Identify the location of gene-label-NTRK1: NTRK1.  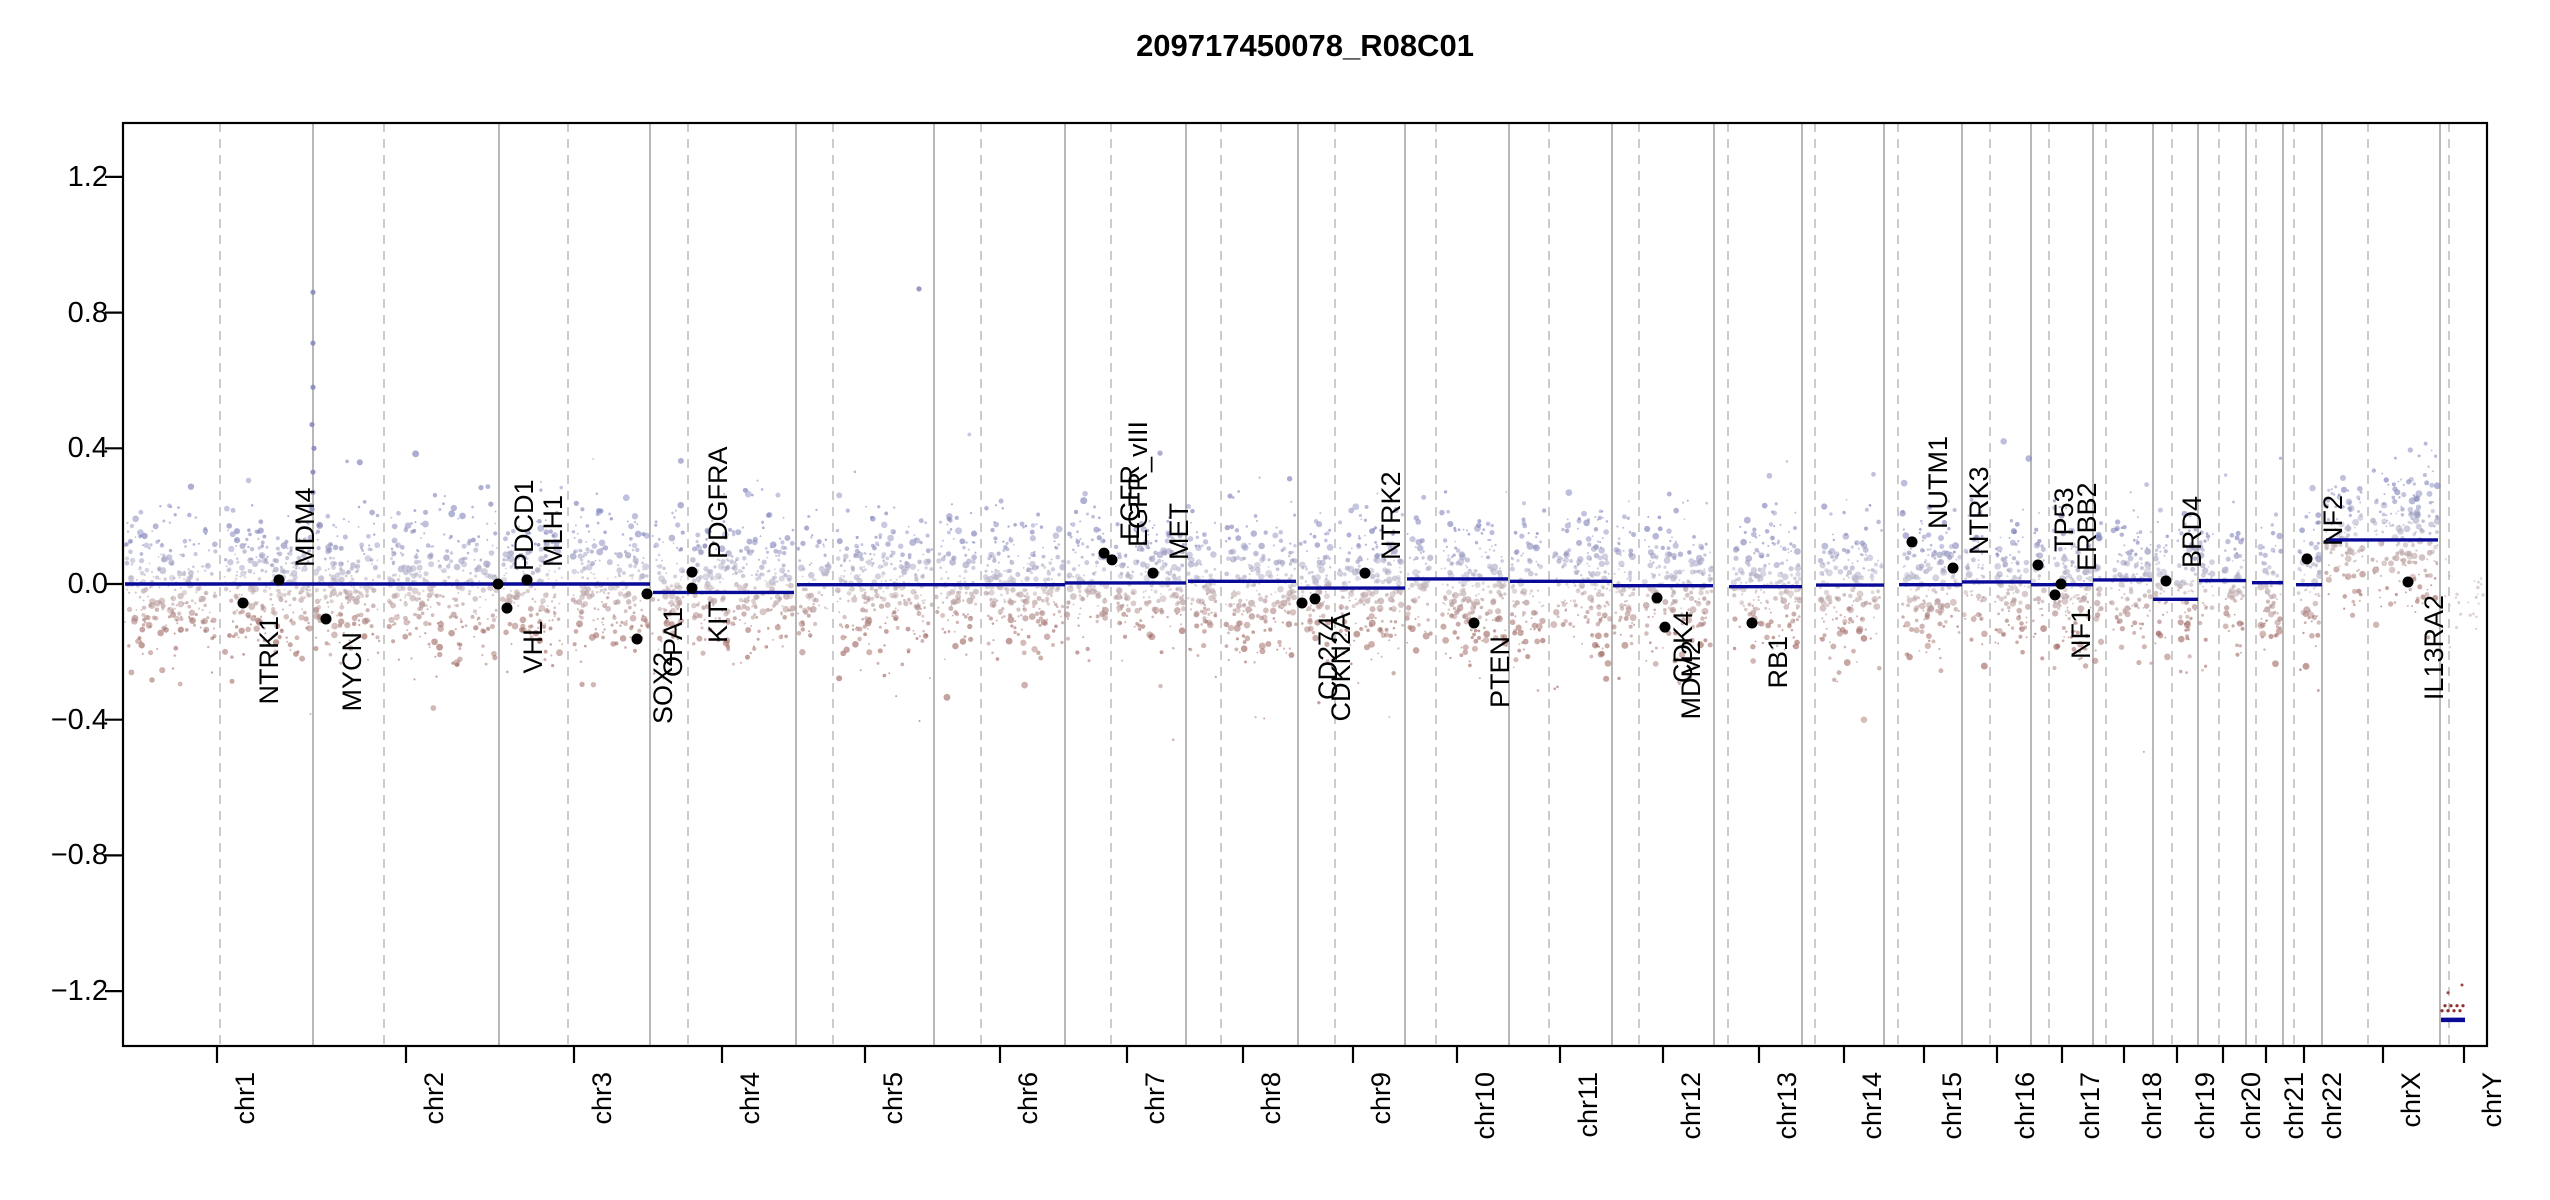
(269, 660).